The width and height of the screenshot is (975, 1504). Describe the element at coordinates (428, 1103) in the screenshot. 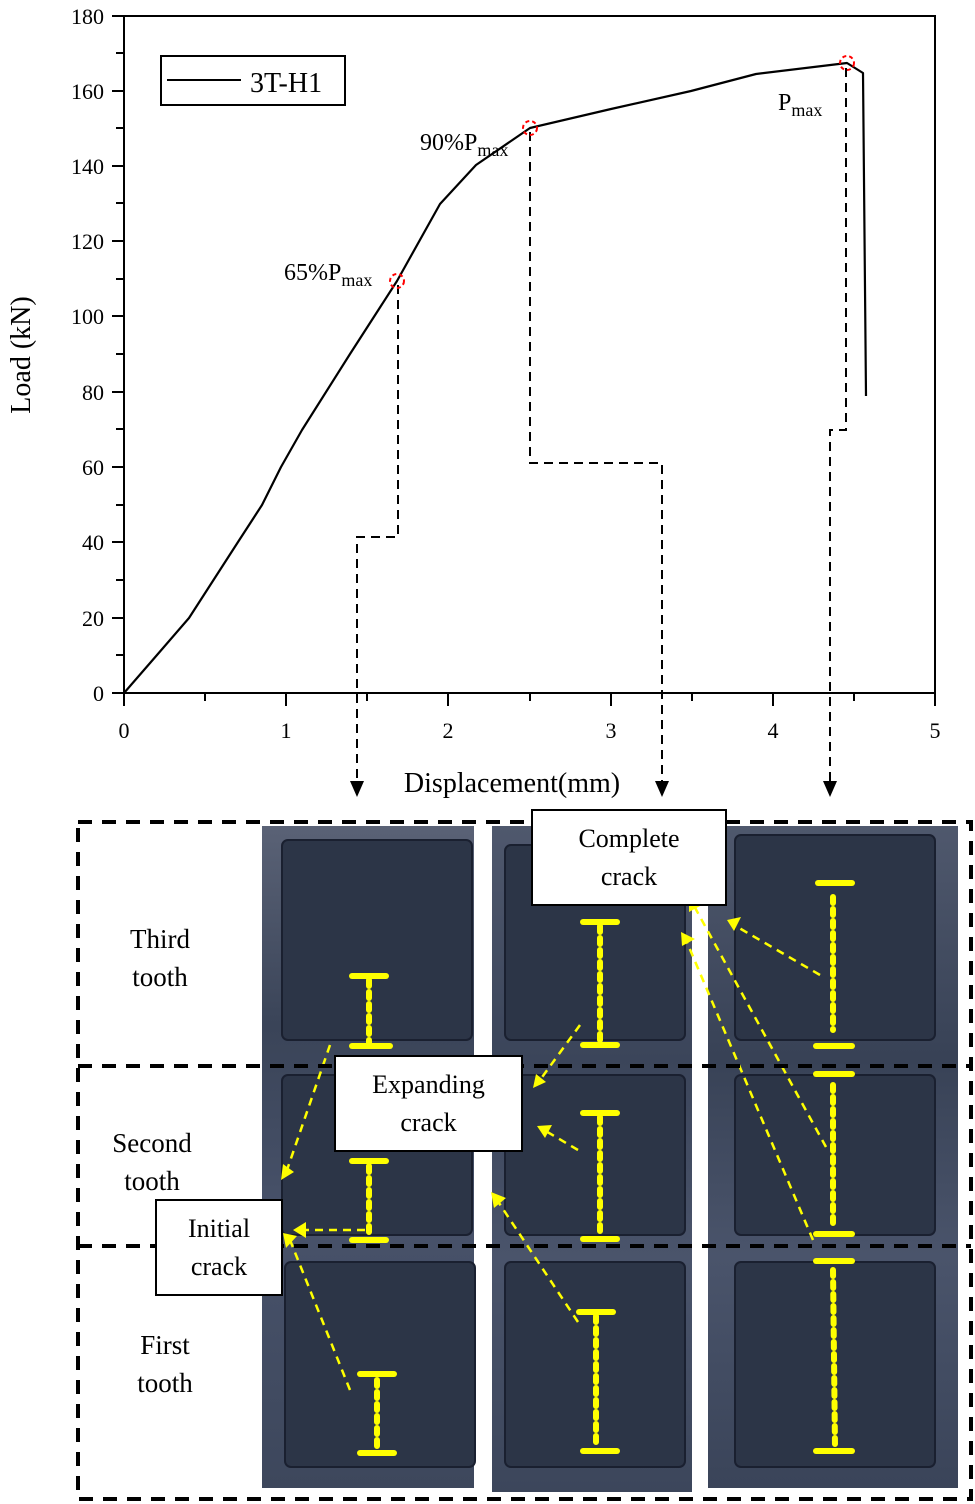

I see `callout-expanding-crack: Expanding crack` at that location.